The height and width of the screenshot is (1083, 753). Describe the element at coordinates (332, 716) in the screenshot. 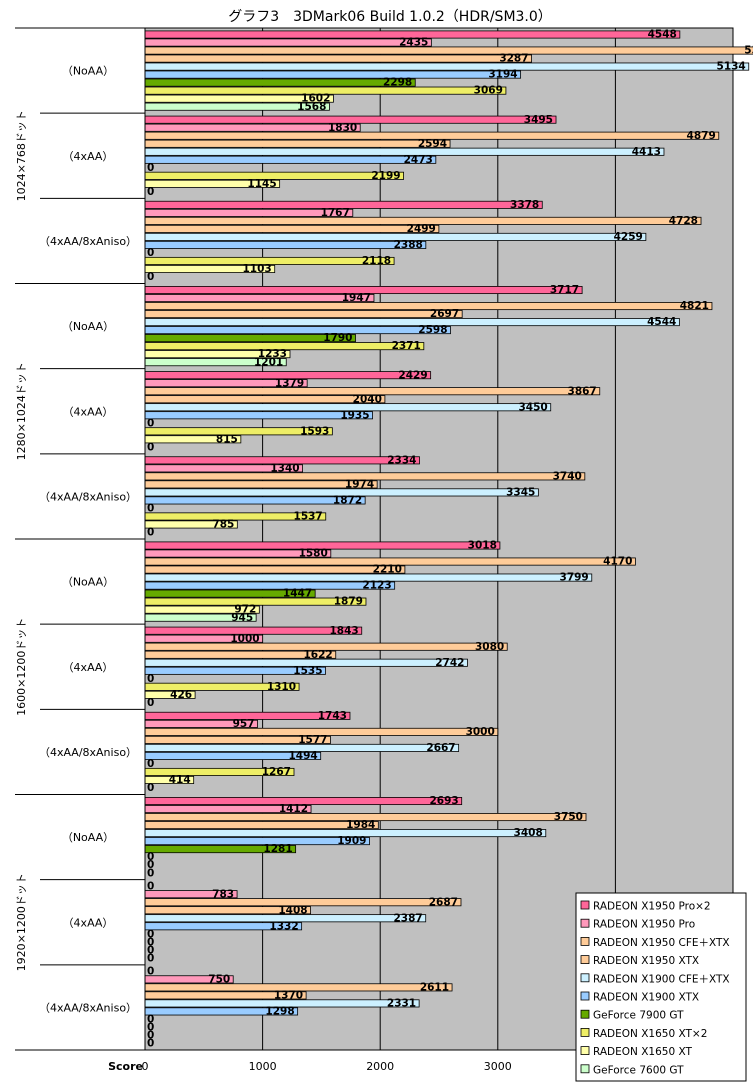

I see `data-label: 1743` at that location.